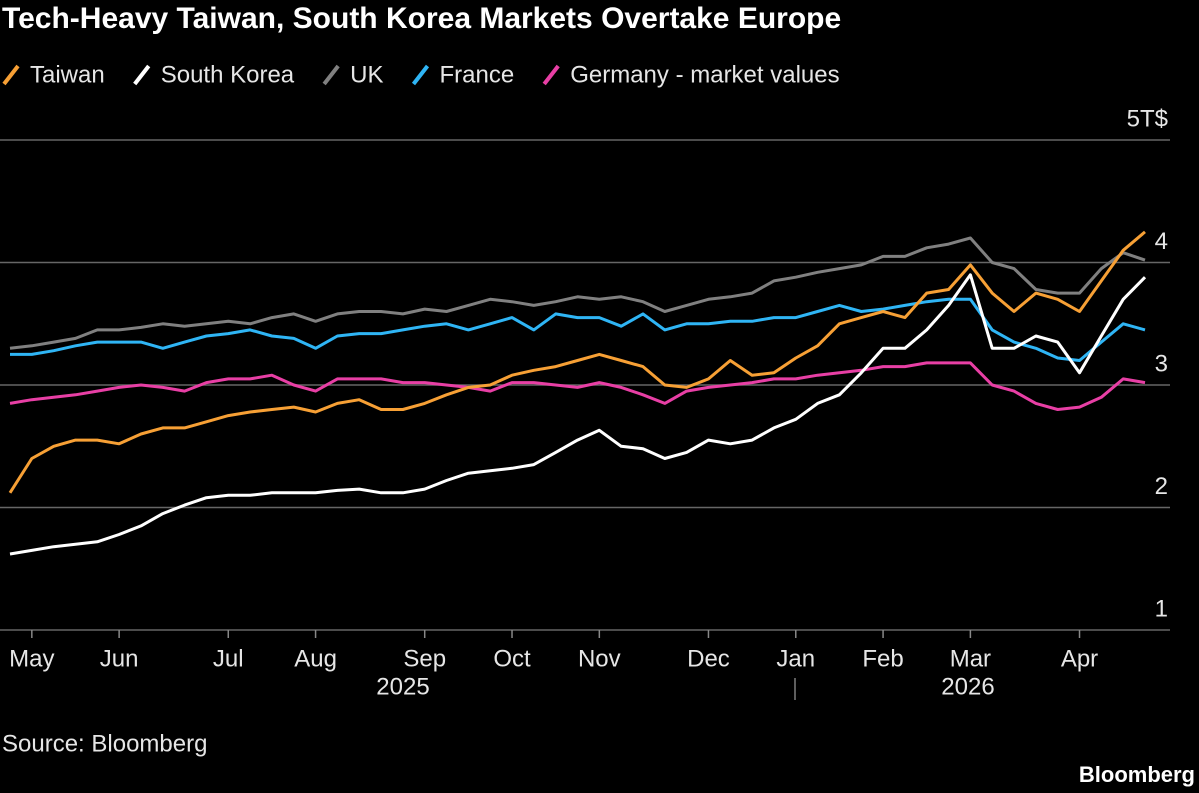 This screenshot has height=793, width=1199. Describe the element at coordinates (228, 658) in the screenshot. I see `x-tick-label: Jul` at that location.